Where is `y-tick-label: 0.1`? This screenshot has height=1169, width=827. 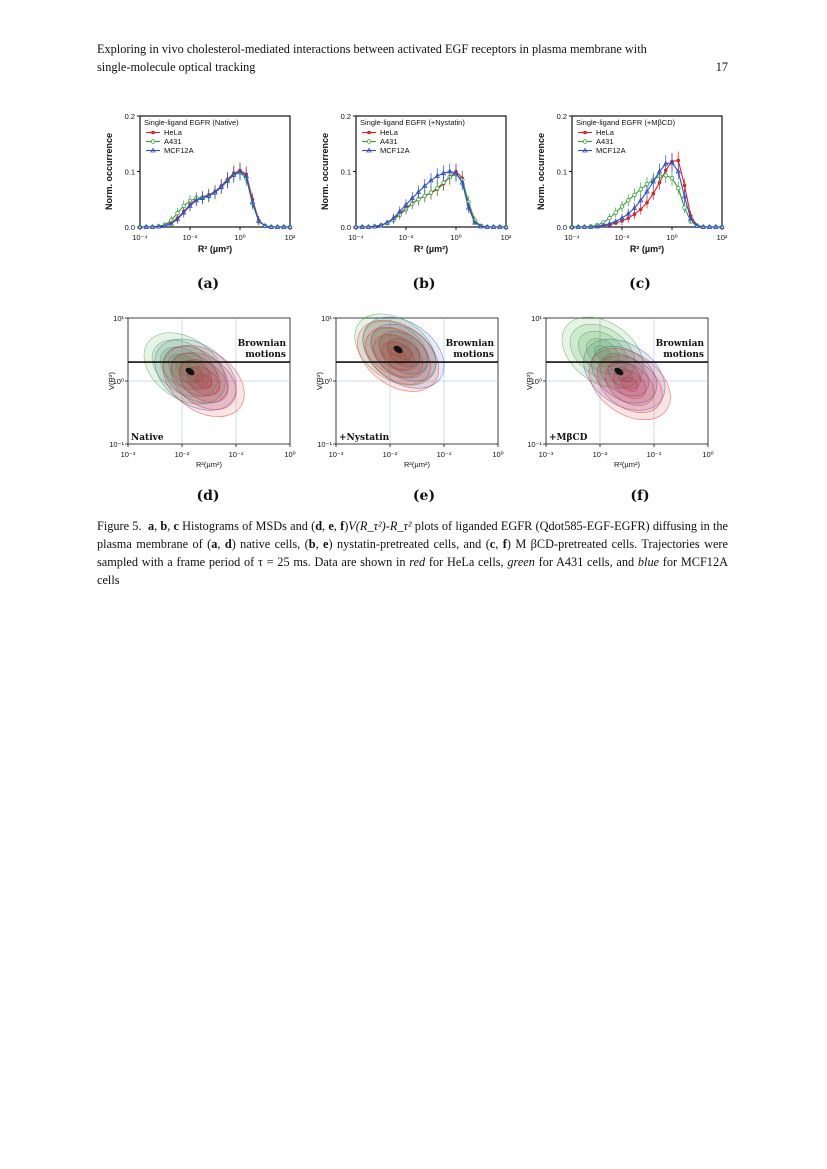
y-tick-label: 0.1 is located at coordinates (562, 172).